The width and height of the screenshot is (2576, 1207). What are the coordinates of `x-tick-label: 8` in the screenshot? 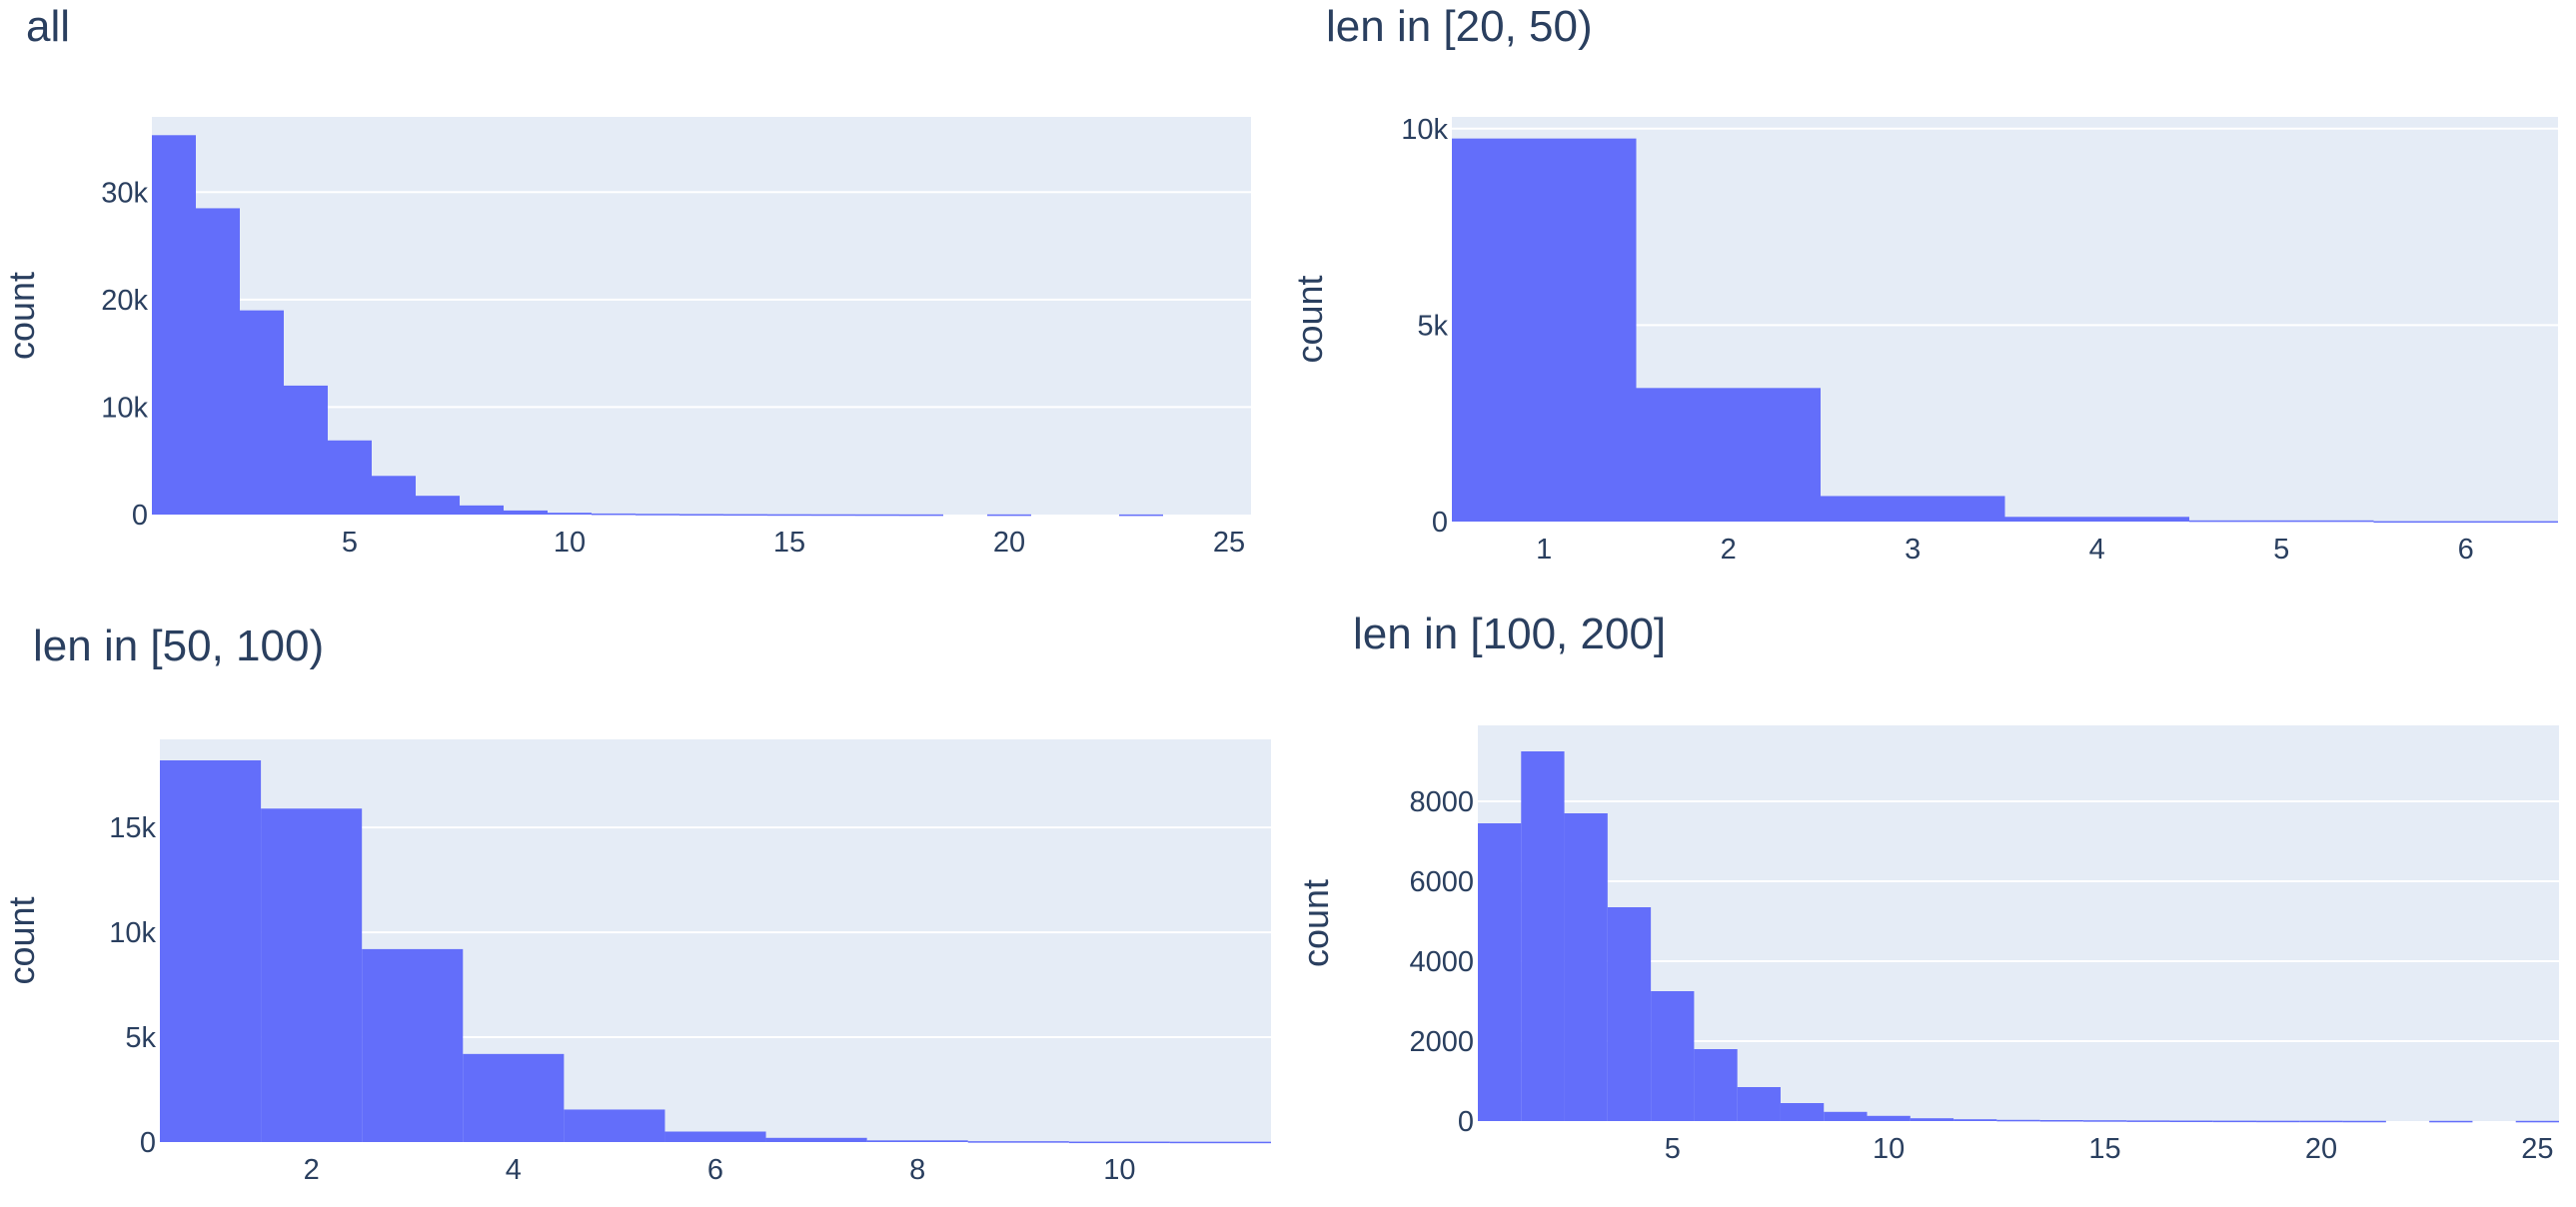 It's located at (917, 1170).